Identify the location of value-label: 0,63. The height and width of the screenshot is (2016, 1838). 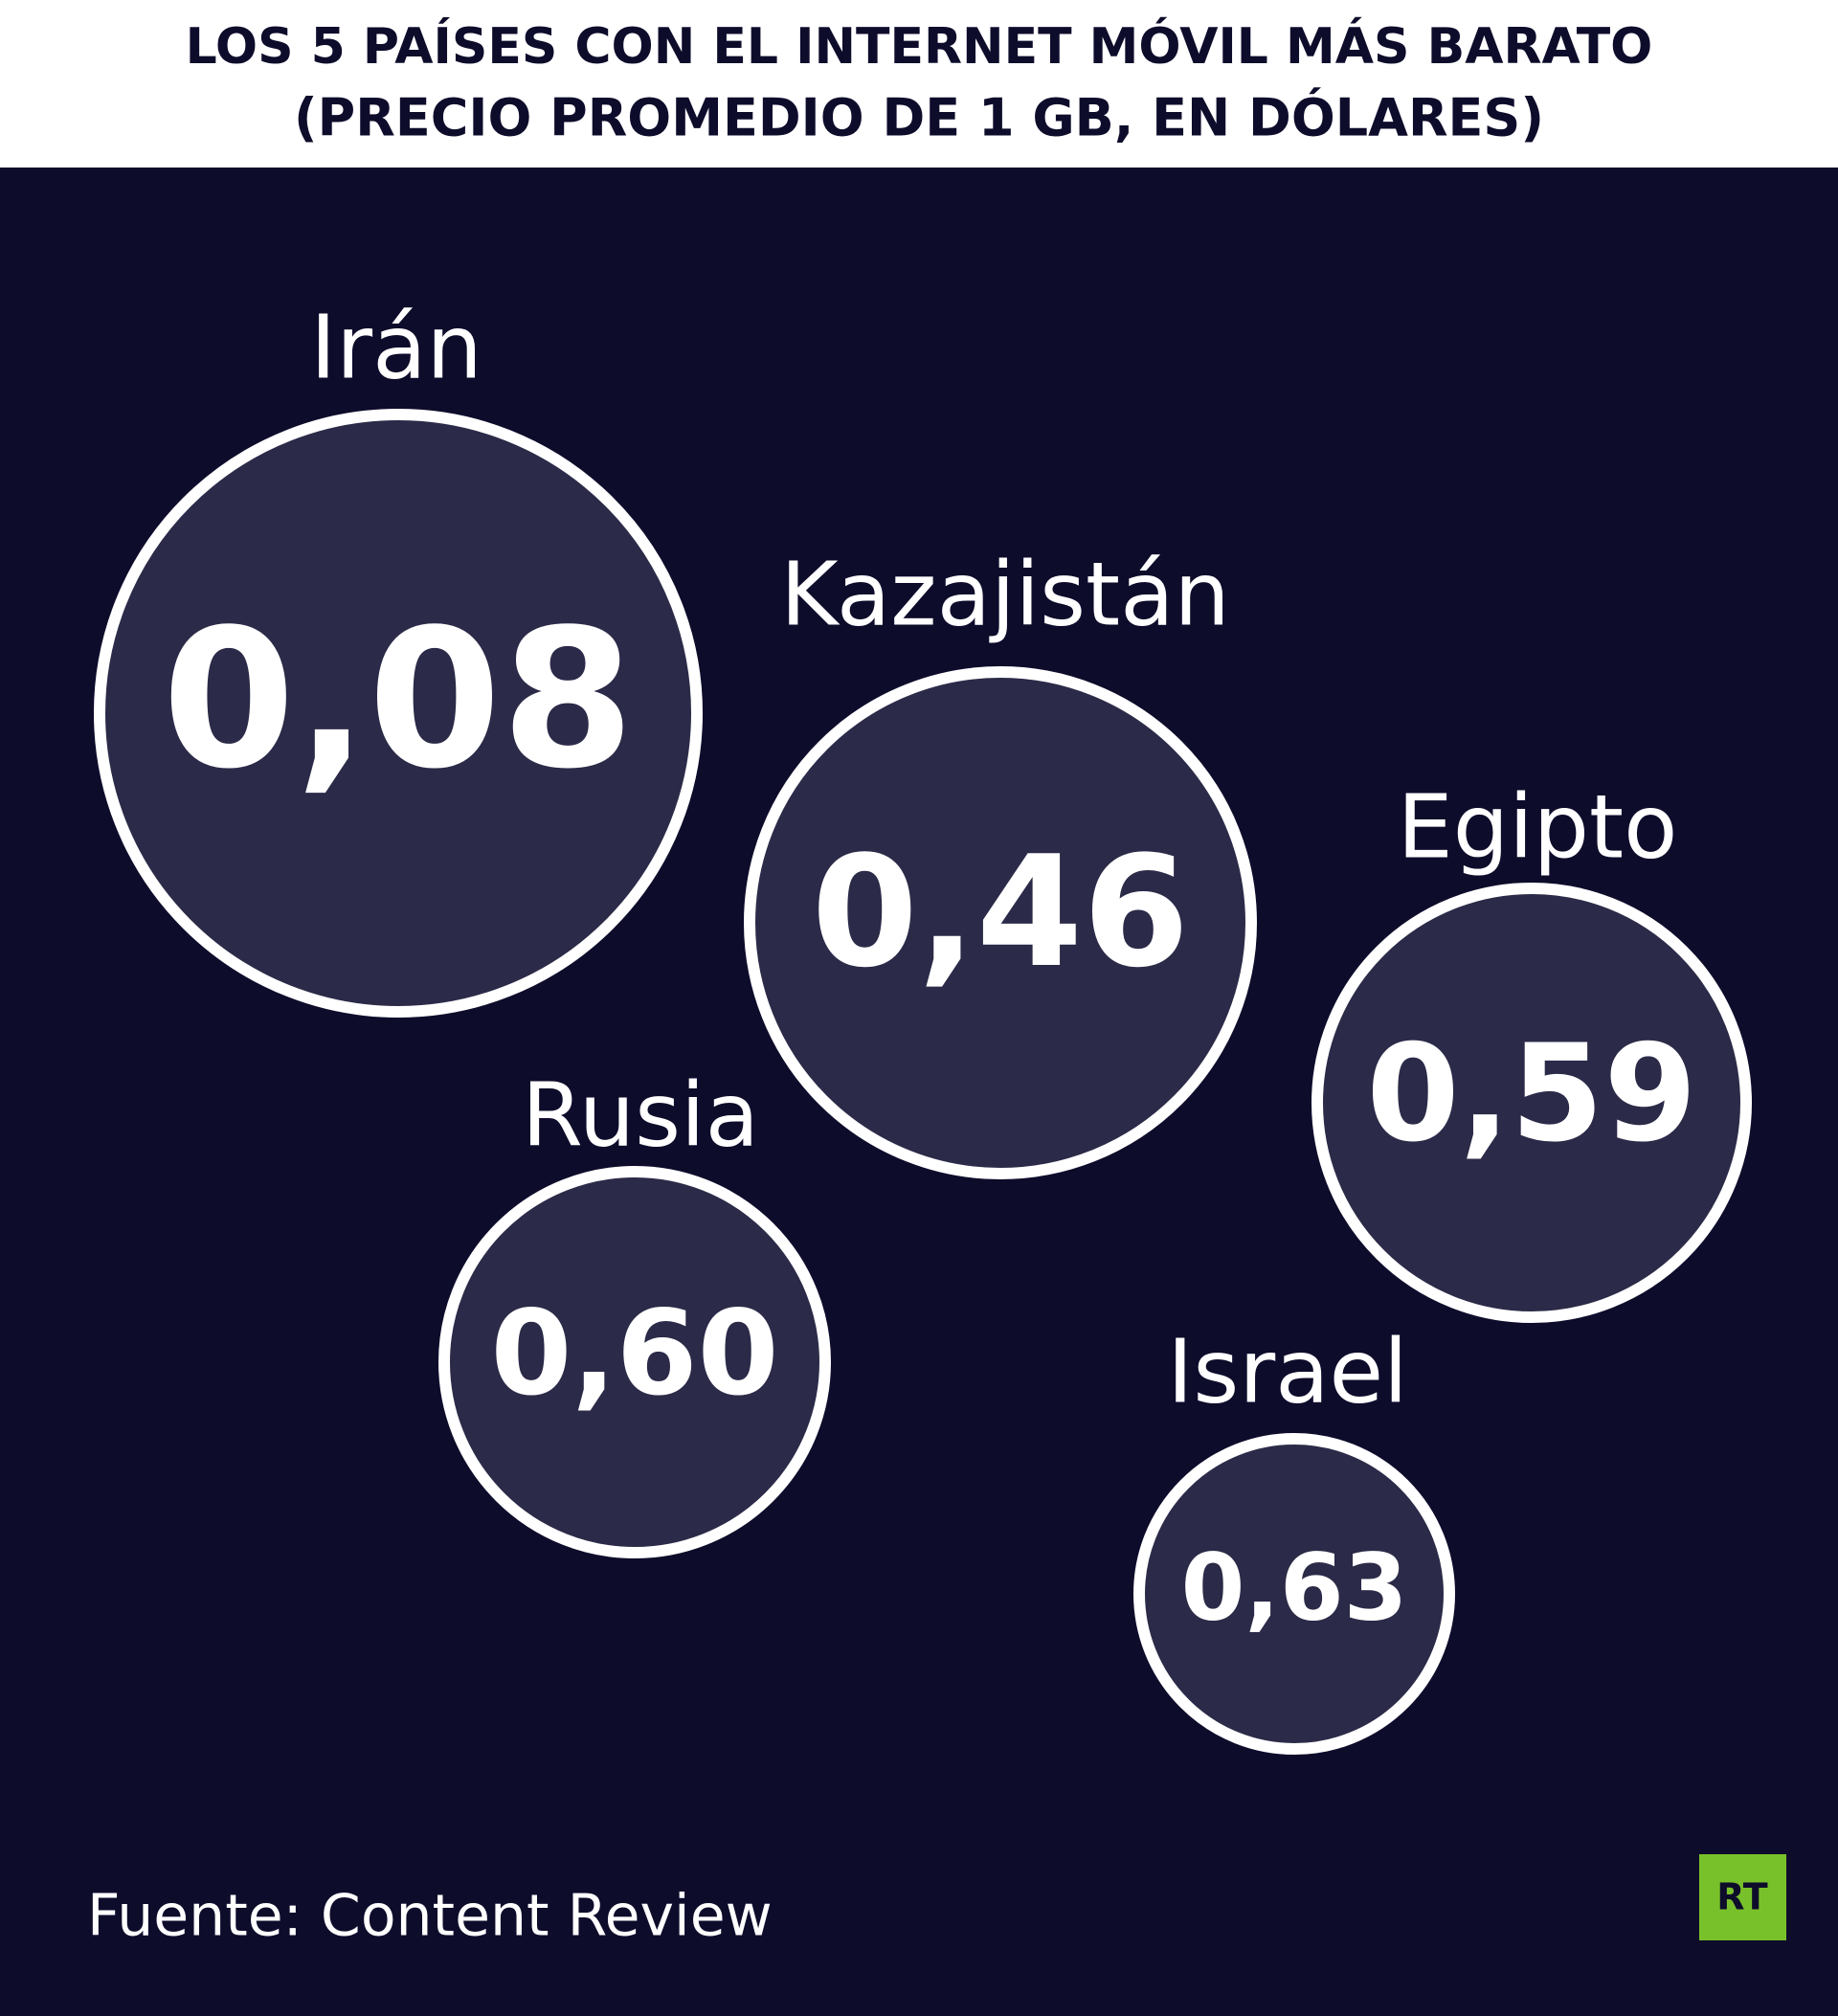
(1295, 1588).